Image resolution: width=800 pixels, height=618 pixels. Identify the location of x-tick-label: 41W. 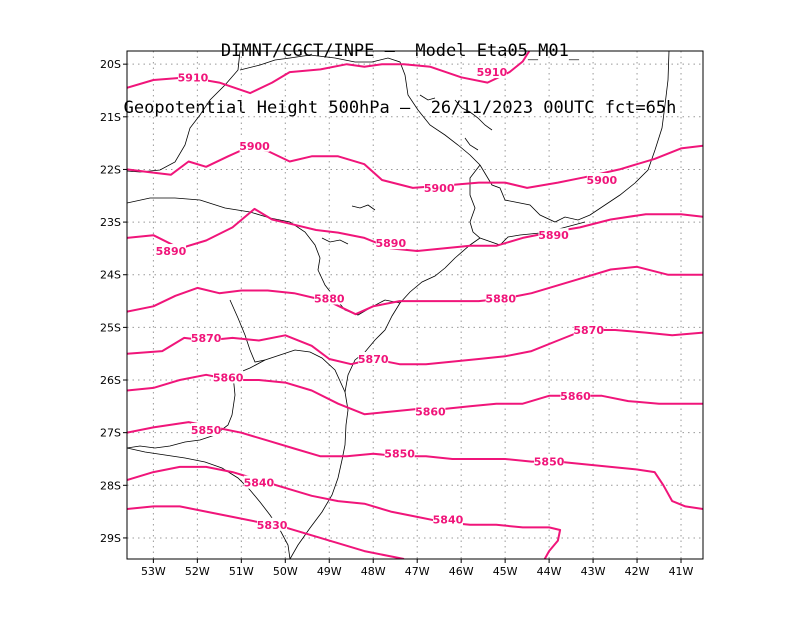
(681, 571).